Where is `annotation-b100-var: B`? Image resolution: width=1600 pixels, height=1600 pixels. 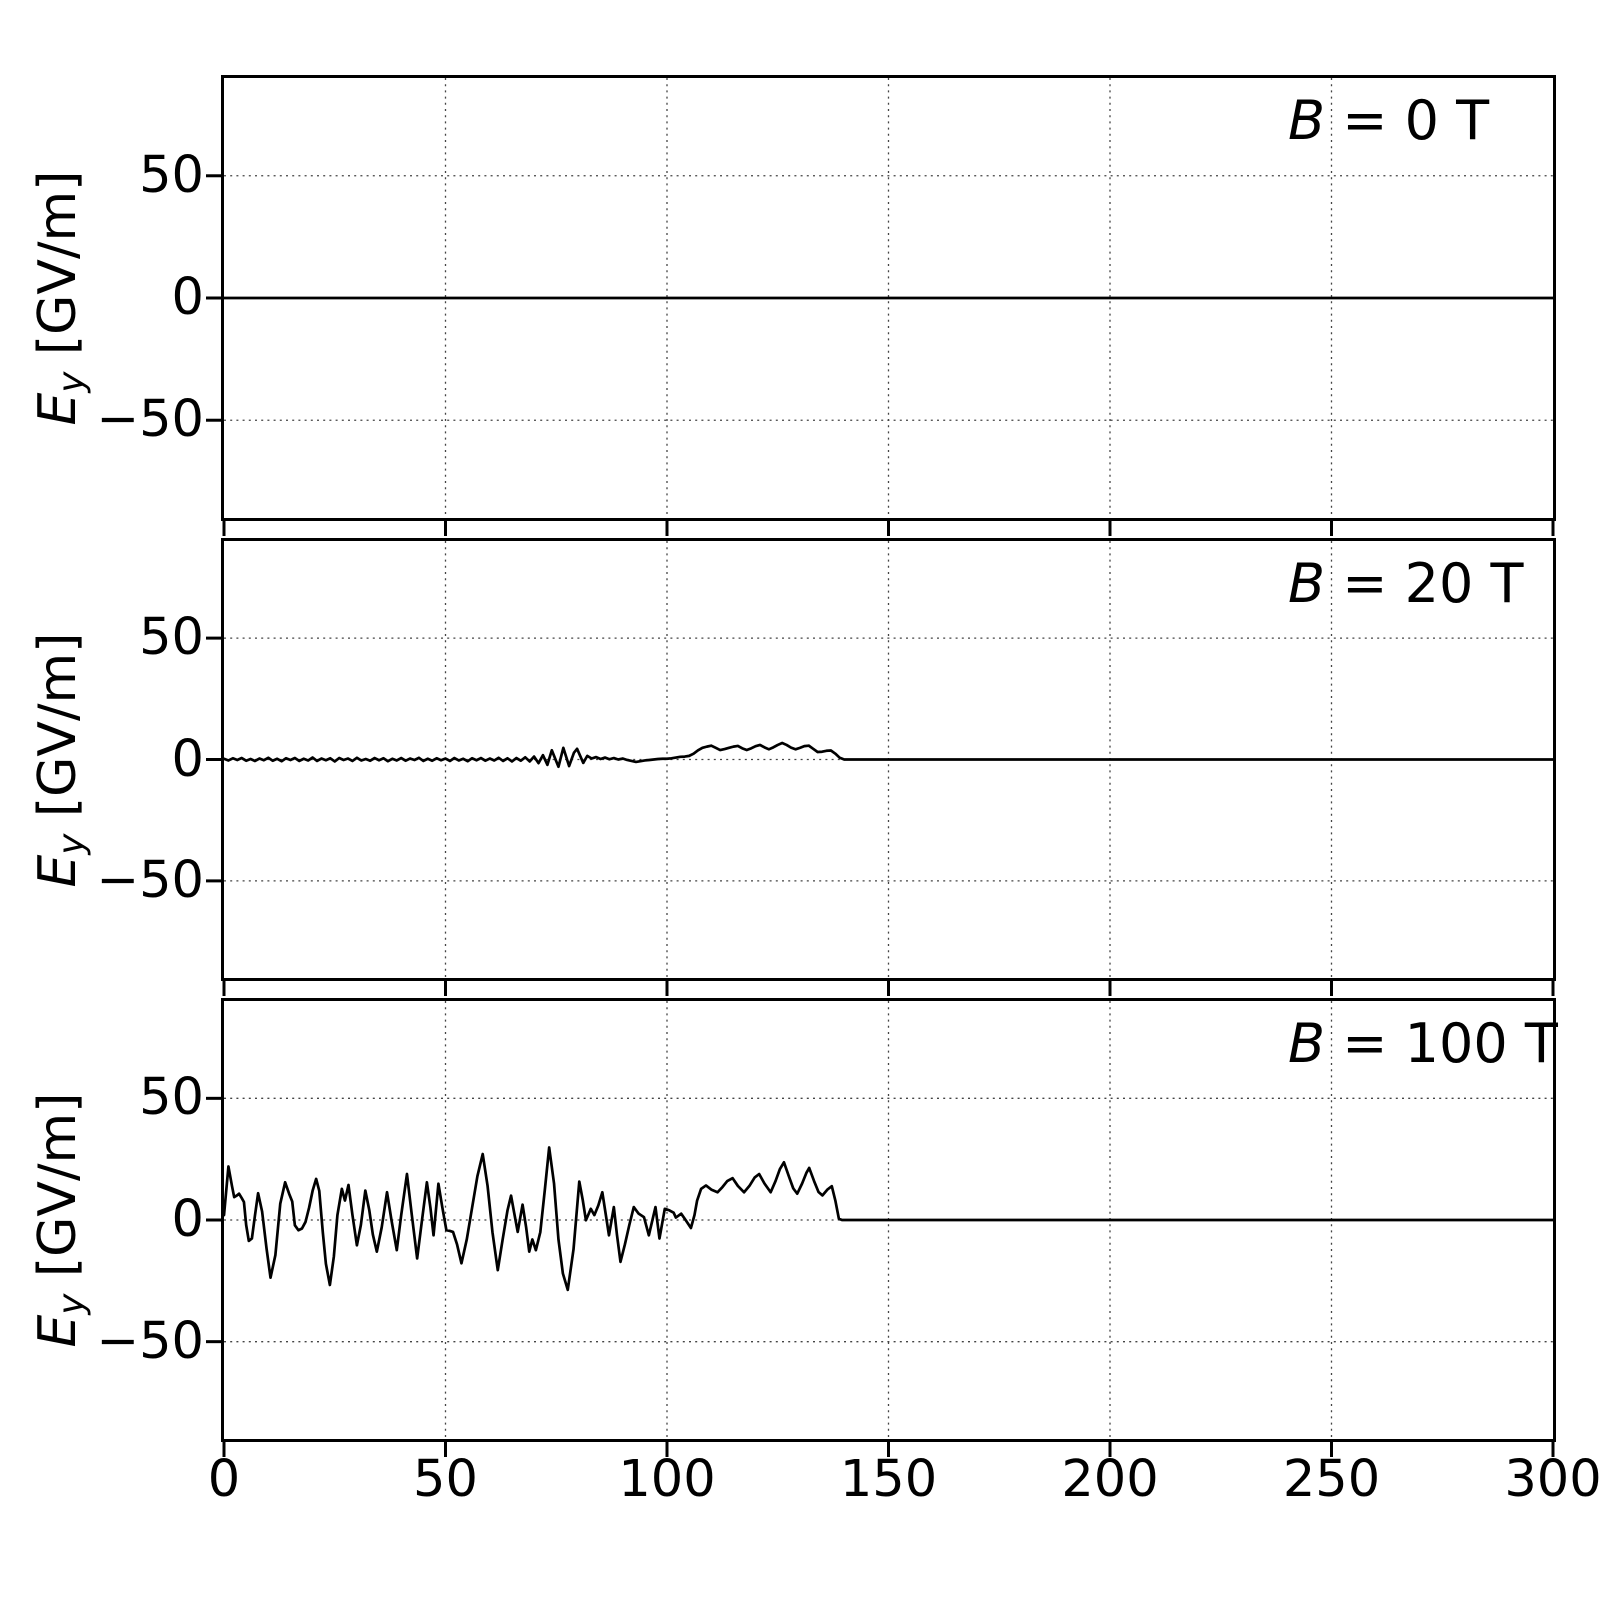
annotation-b100-var: B is located at coordinates (1307, 1043).